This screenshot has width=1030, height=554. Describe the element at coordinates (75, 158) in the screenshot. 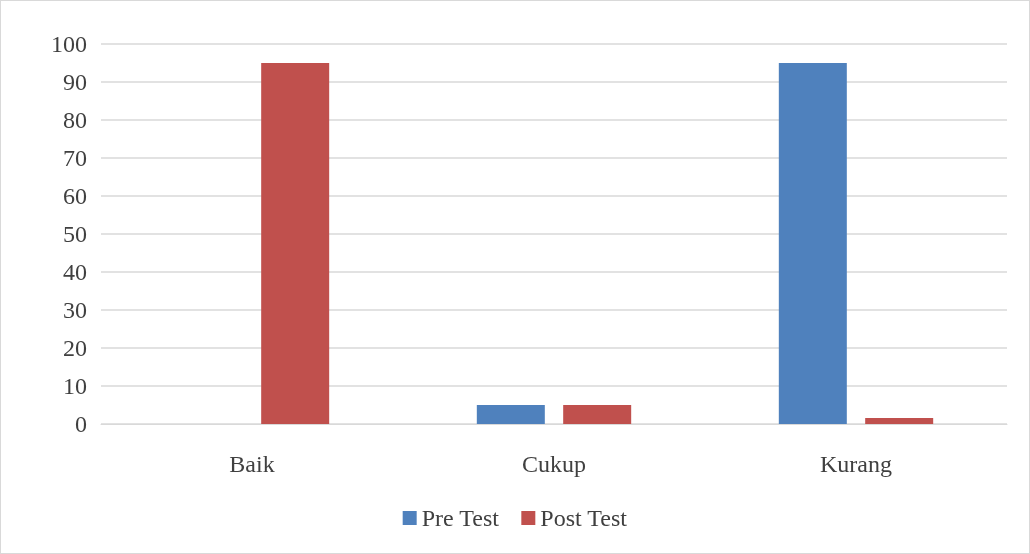

I see `y-tick-label: 70` at that location.